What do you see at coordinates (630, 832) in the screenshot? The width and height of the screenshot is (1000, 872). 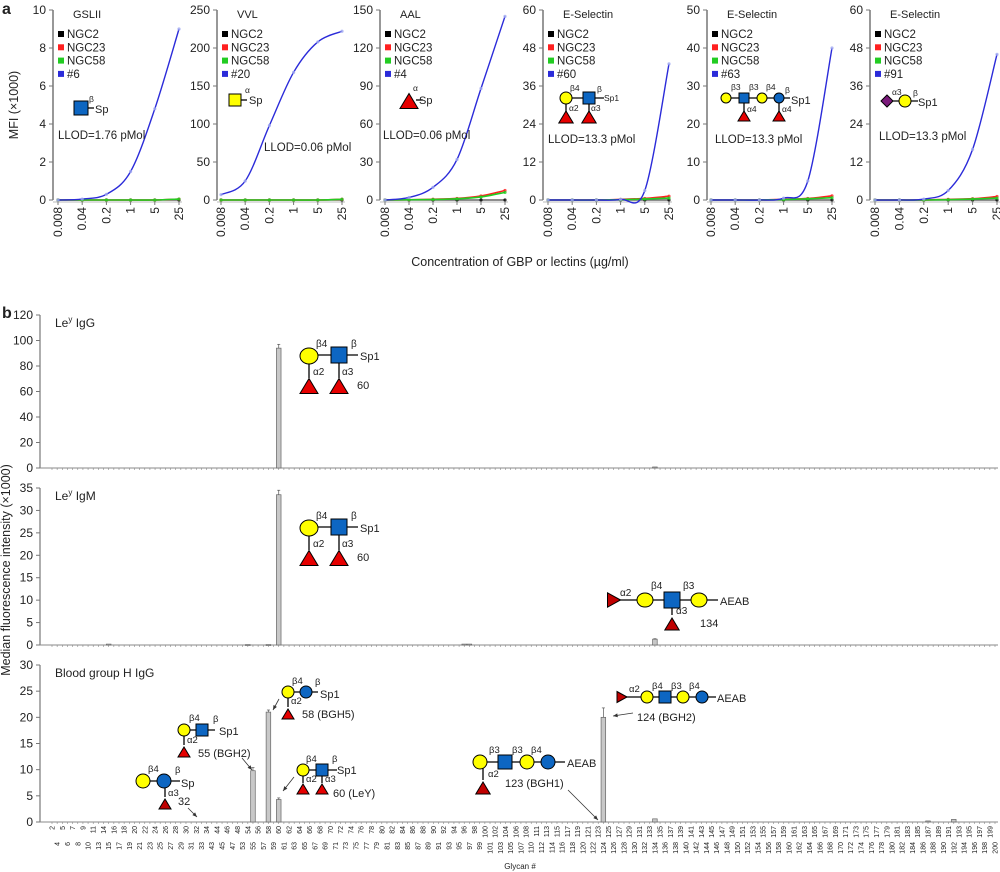 I see `x-tick-label: 129` at bounding box center [630, 832].